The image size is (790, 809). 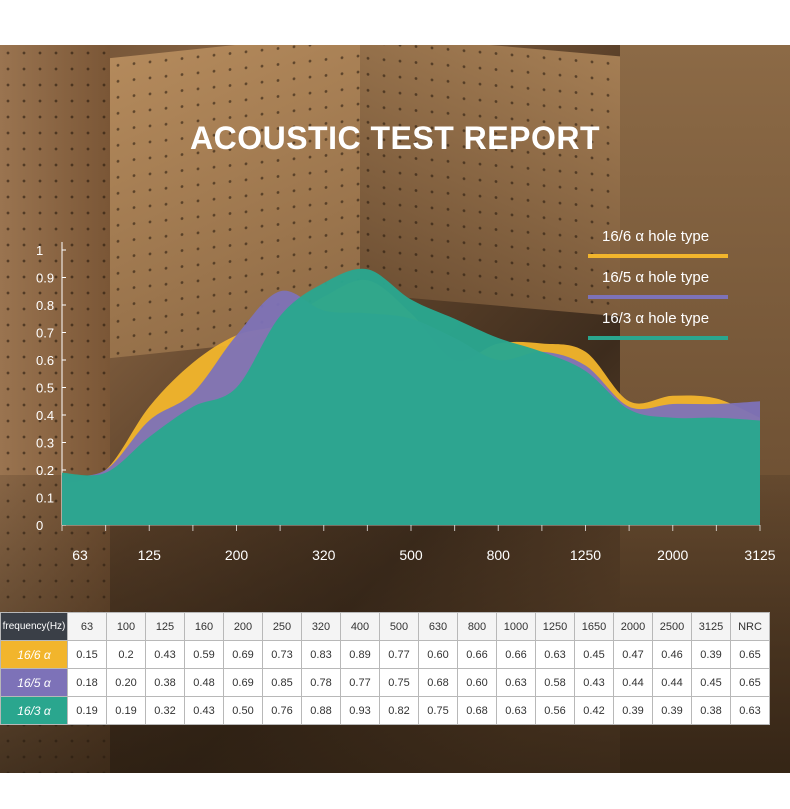 I want to click on legend-16-3-swatch, so click(x=658, y=338).